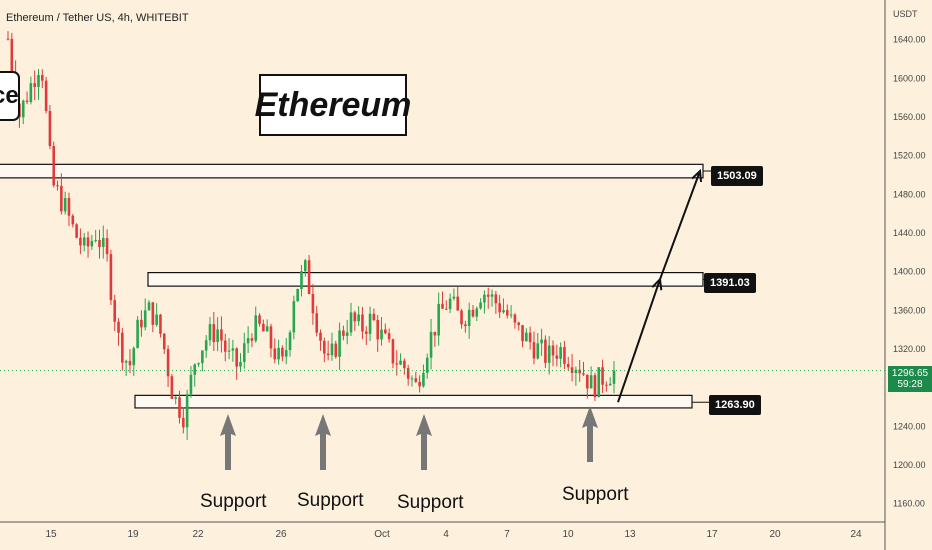  What do you see at coordinates (425, 279) in the screenshot?
I see `level-band-middle` at bounding box center [425, 279].